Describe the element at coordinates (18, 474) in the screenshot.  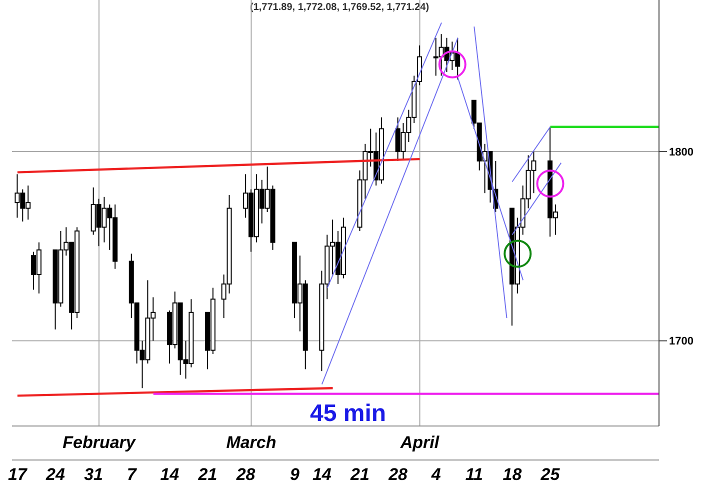
I see `x-tick-label: 17` at that location.